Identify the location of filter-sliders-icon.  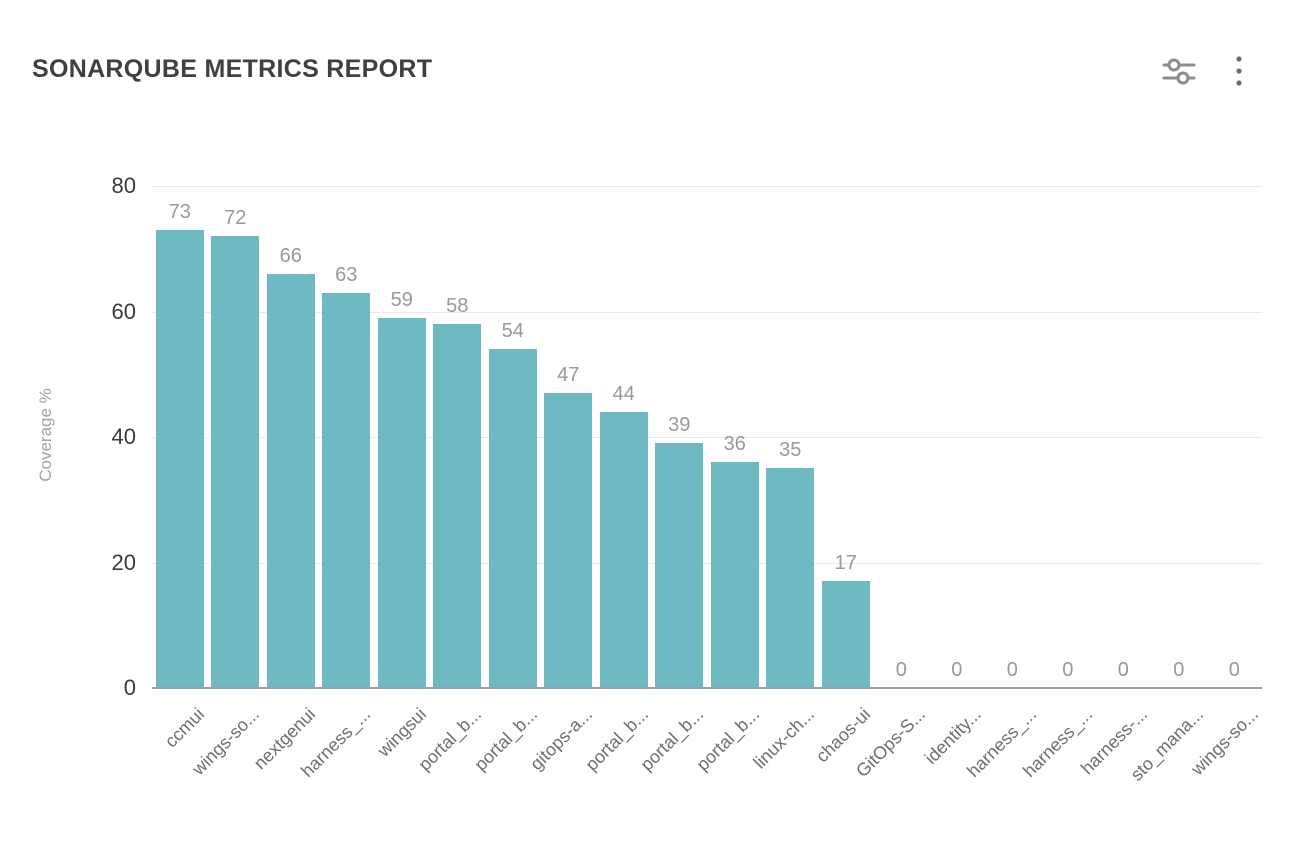
(1179, 71).